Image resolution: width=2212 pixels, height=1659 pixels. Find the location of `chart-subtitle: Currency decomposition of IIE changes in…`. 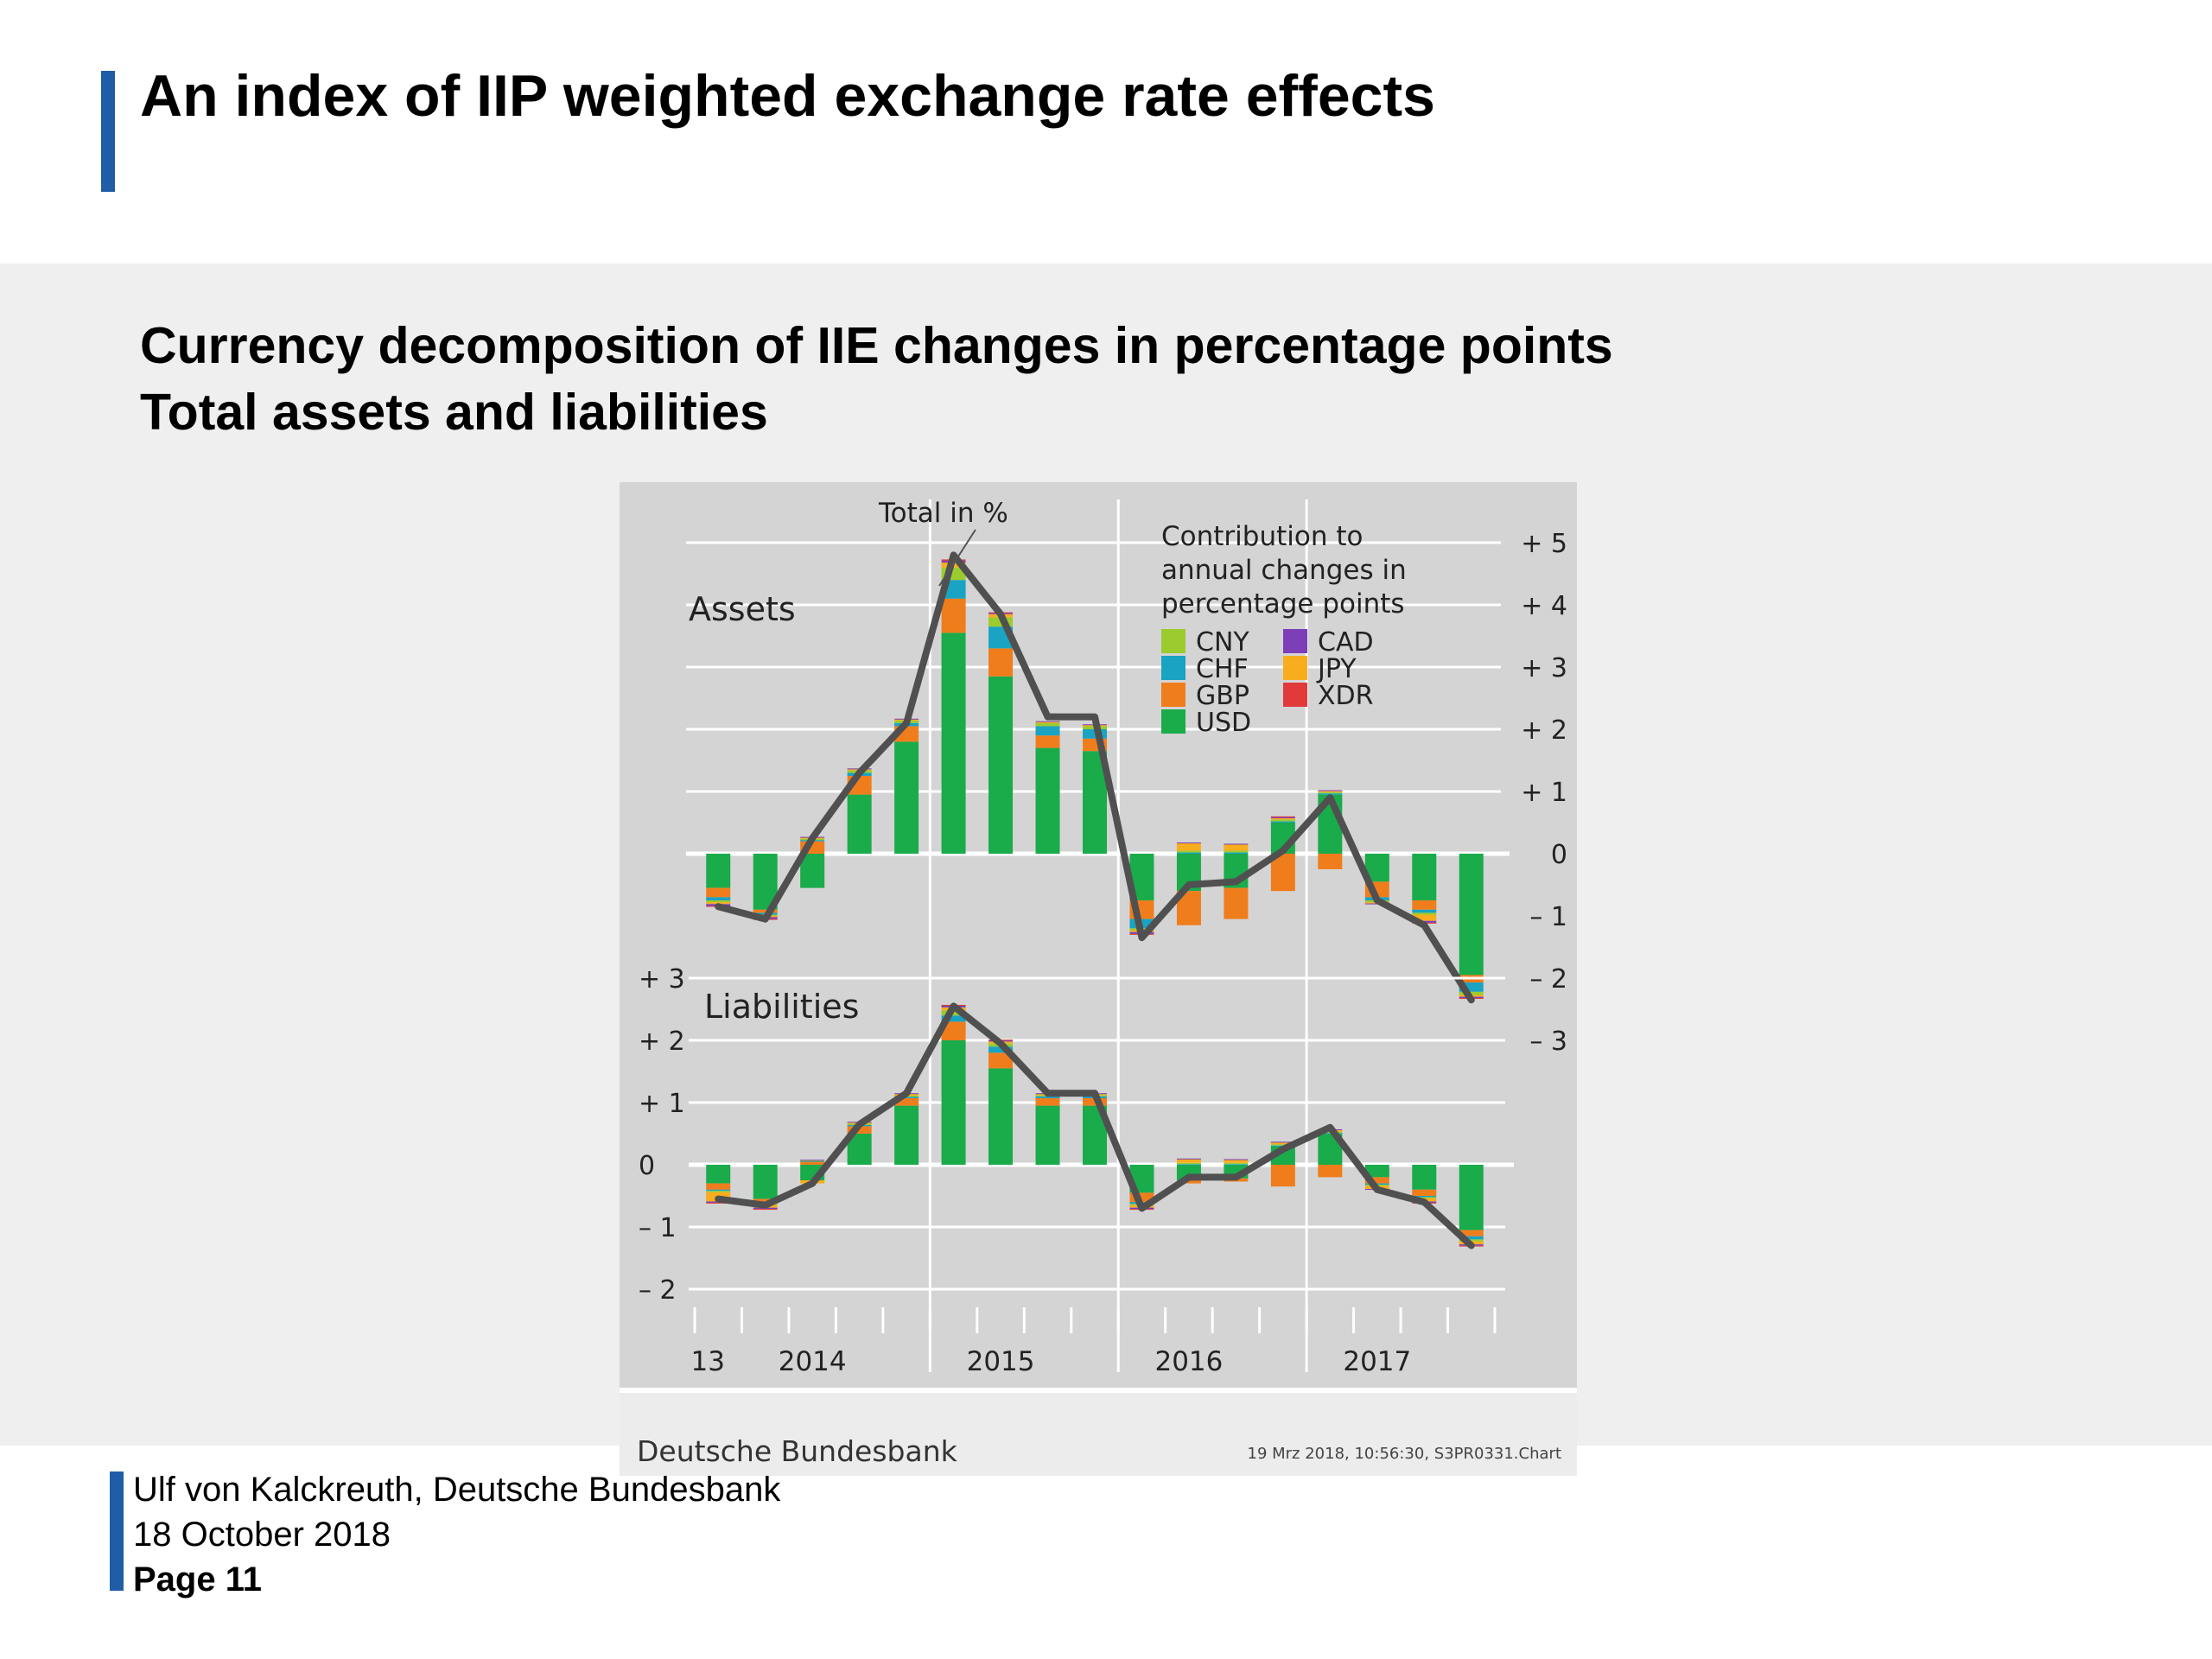

chart-subtitle: Currency decomposition of IIE changes in… is located at coordinates (876, 379).